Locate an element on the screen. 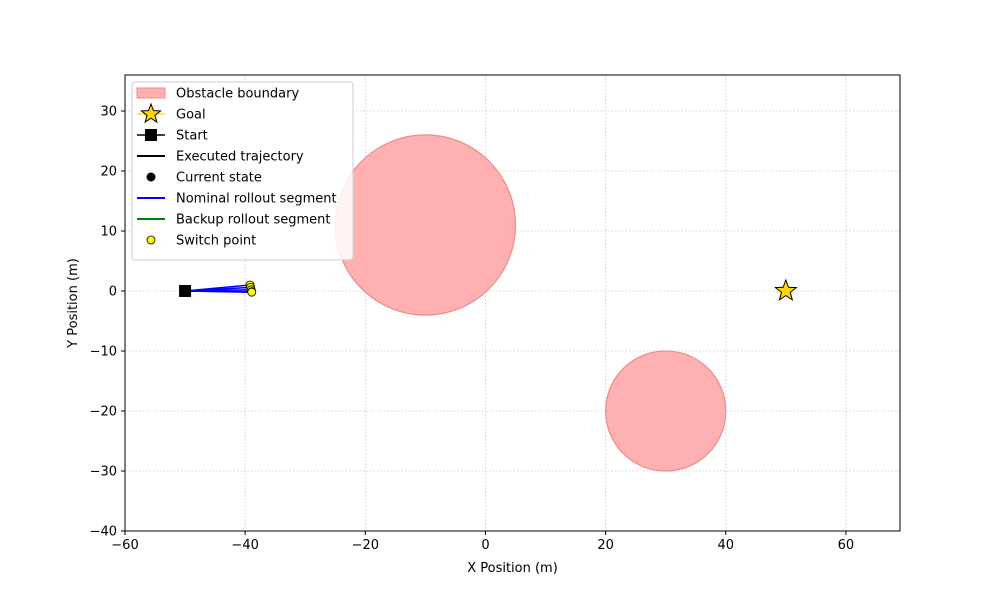  nominal-rollouts is located at coordinates (218, 288).